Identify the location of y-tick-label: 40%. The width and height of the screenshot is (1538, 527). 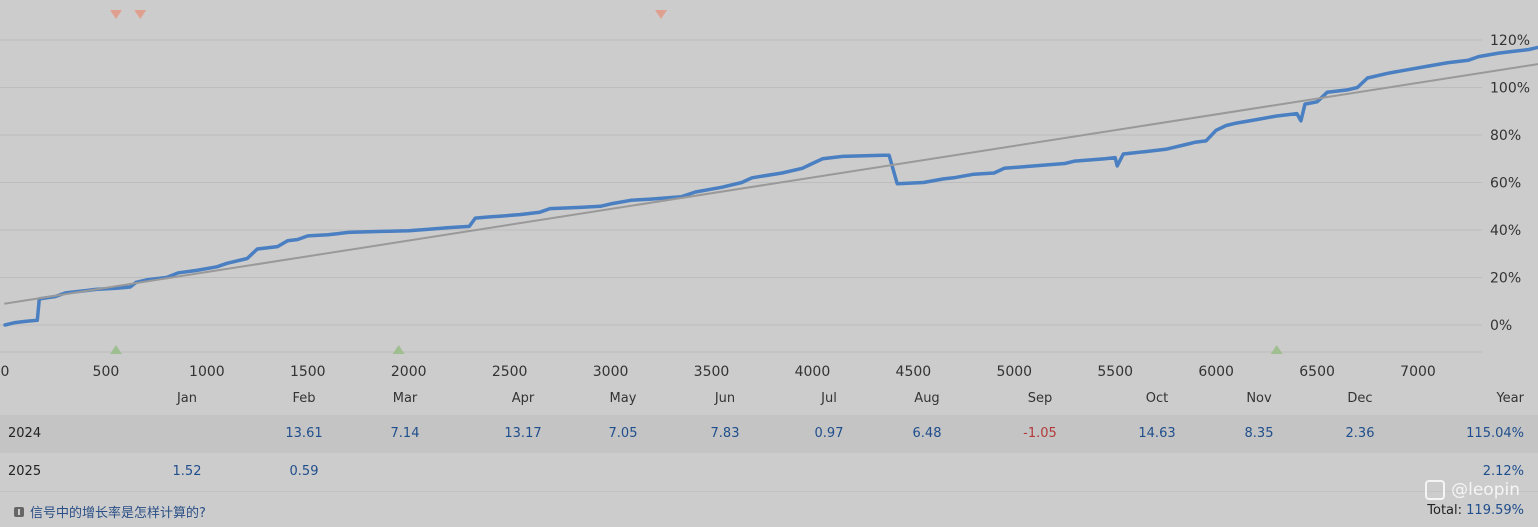
(1505, 231).